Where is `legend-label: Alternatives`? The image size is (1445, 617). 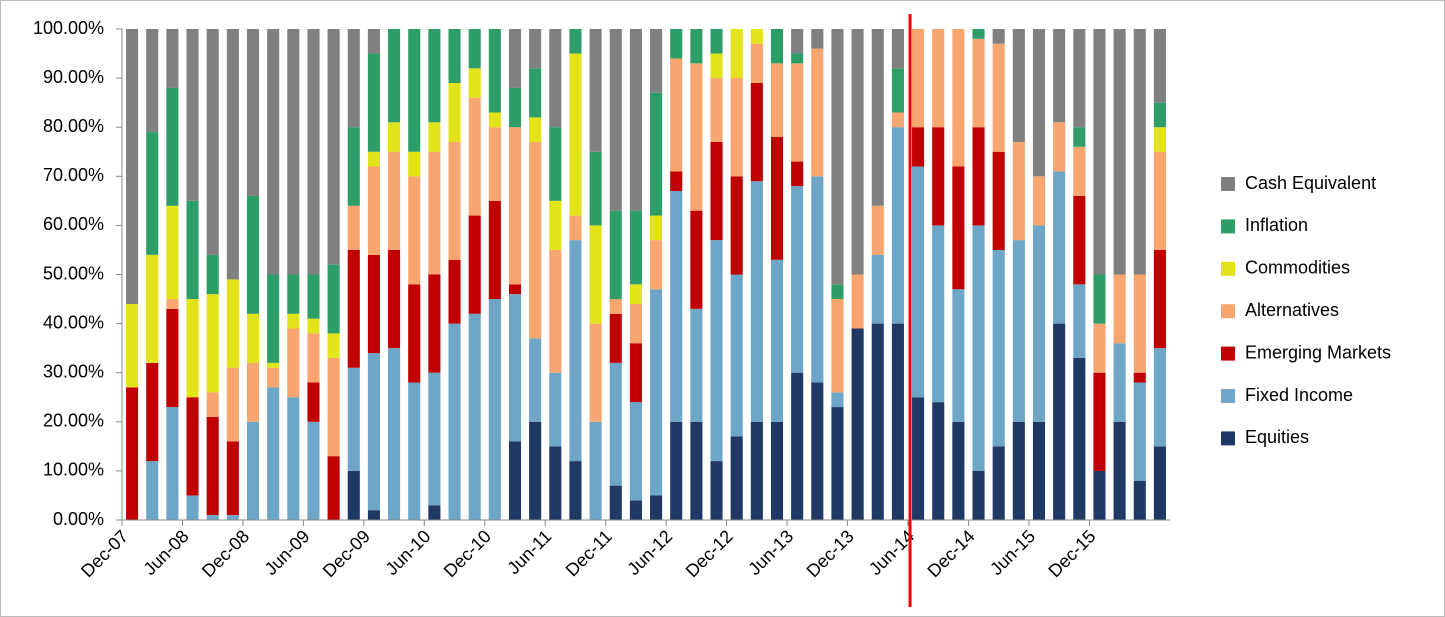 legend-label: Alternatives is located at coordinates (1292, 310).